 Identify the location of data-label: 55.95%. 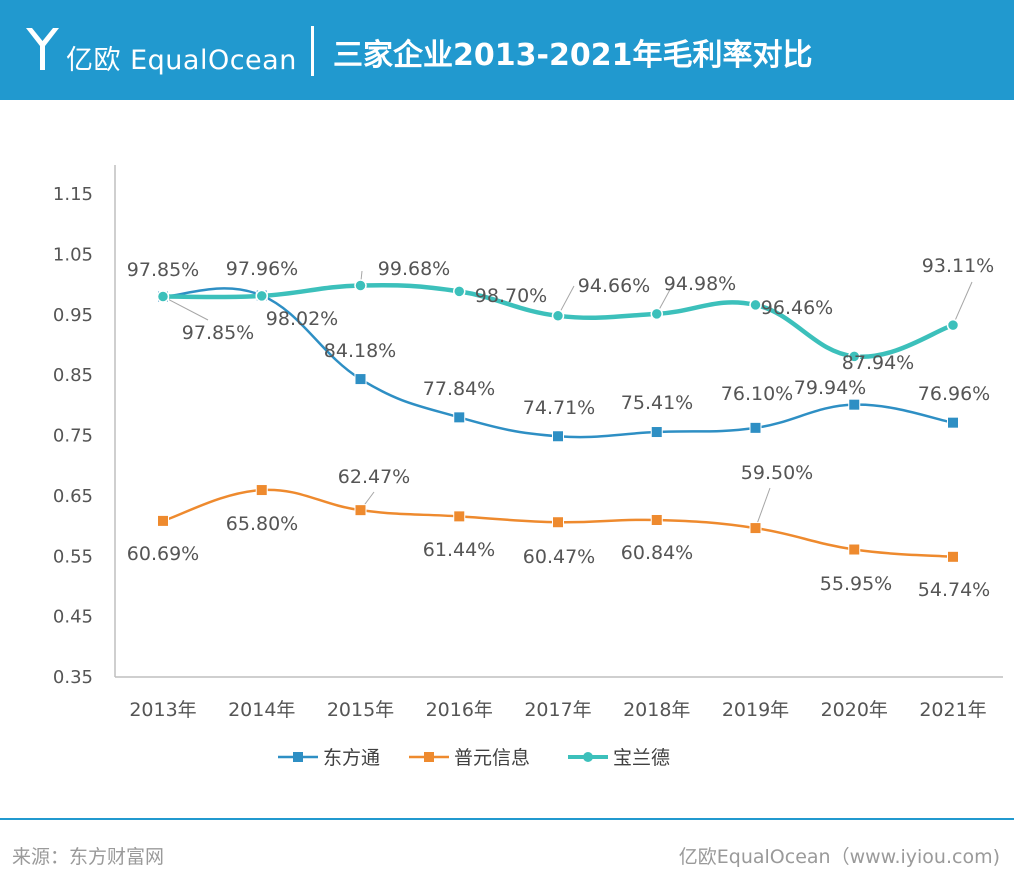
(856, 584).